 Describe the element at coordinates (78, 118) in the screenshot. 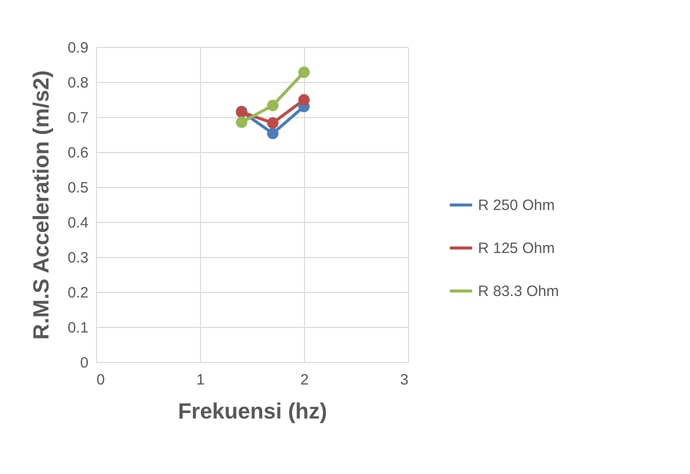

I see `y-tick-label: 0.7` at that location.